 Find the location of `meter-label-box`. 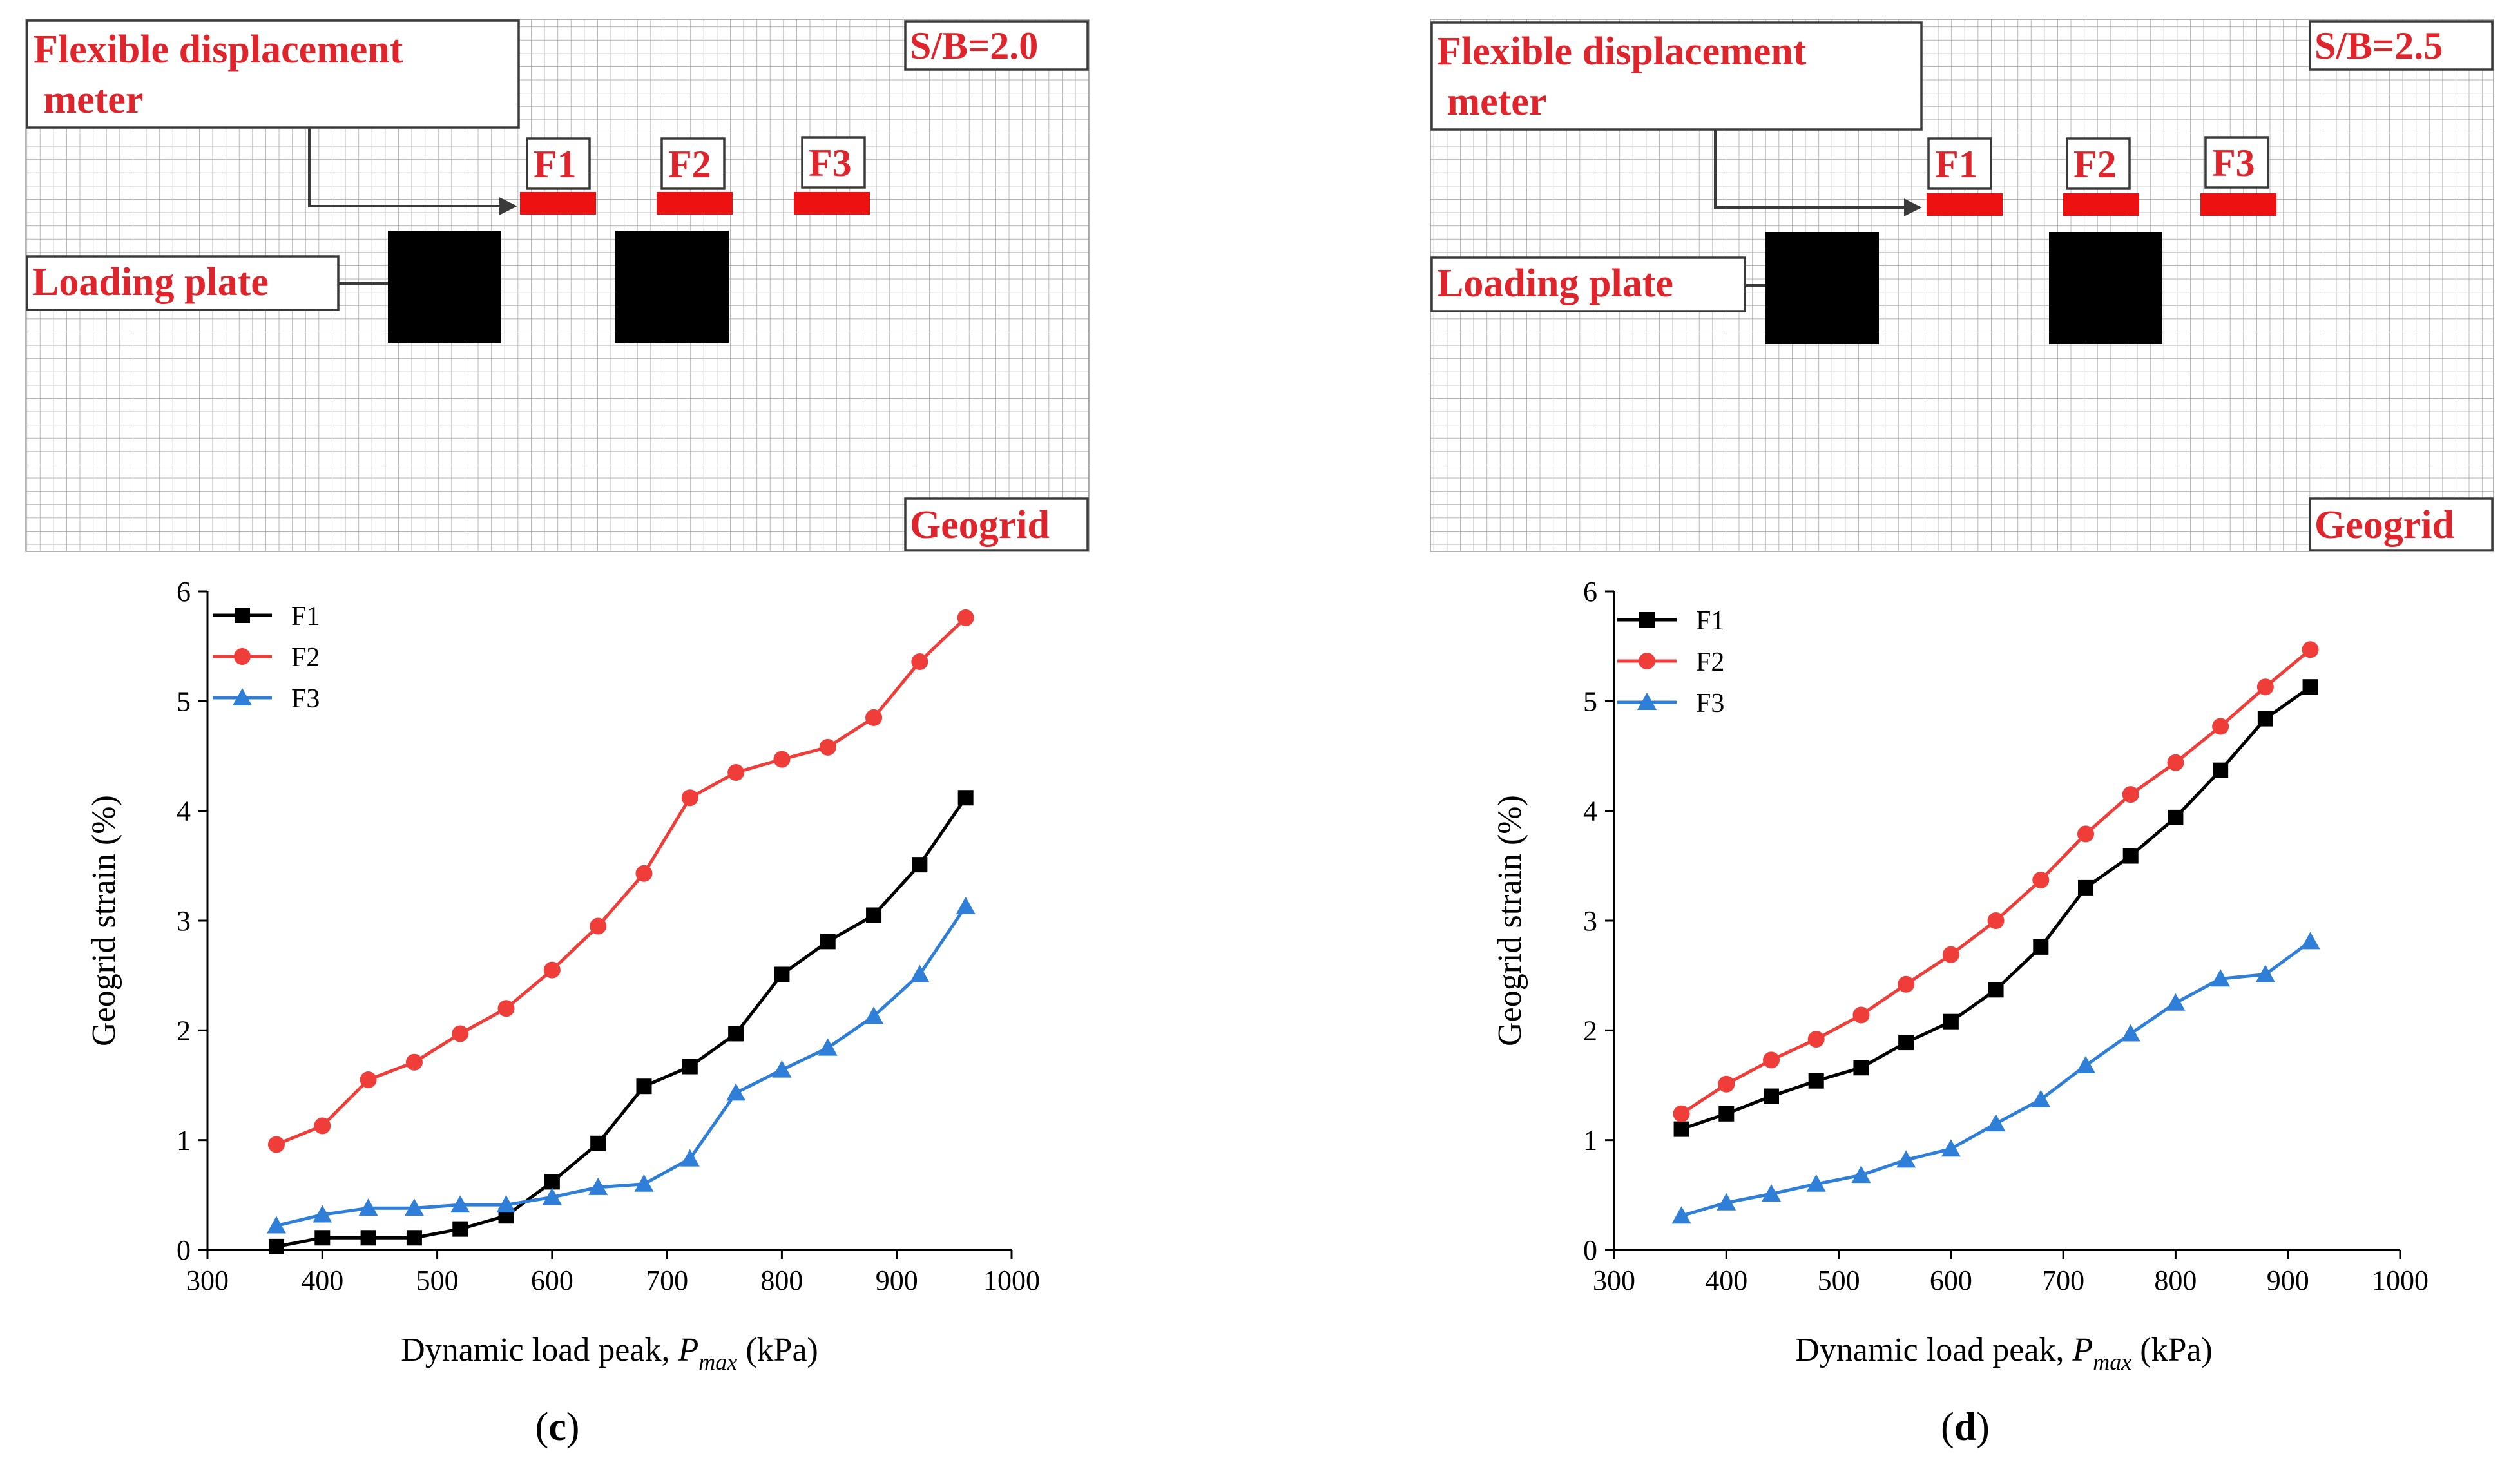

meter-label-box is located at coordinates (1676, 76).